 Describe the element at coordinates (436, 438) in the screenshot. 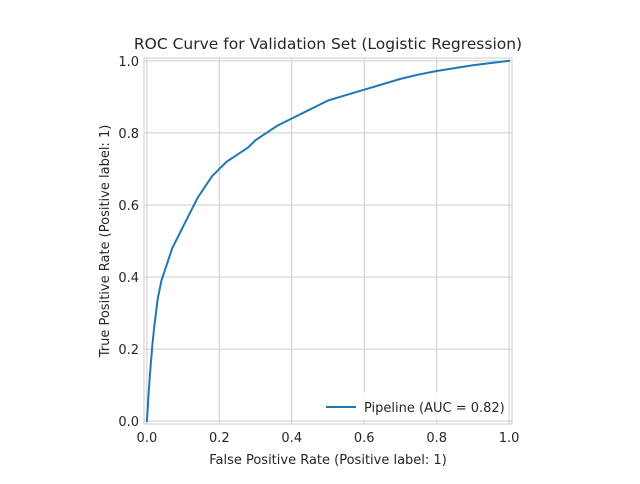

I see `x-tick-label: 0.8` at that location.